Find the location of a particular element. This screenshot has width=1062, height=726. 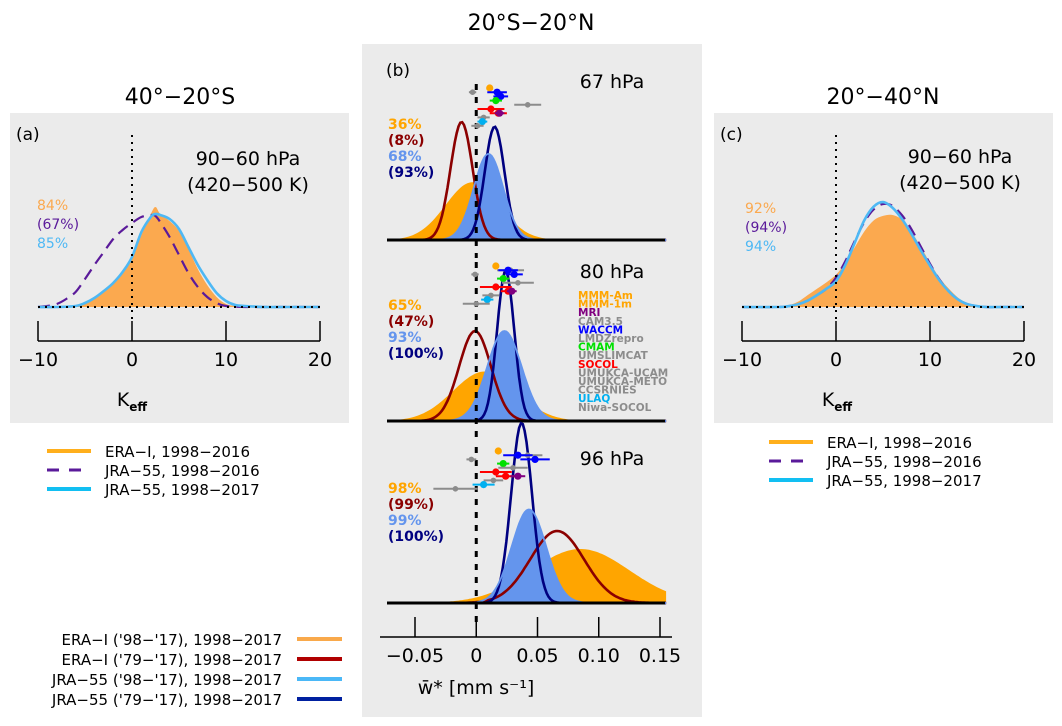

model-legend-cmam: CMAM is located at coordinates (596, 348).